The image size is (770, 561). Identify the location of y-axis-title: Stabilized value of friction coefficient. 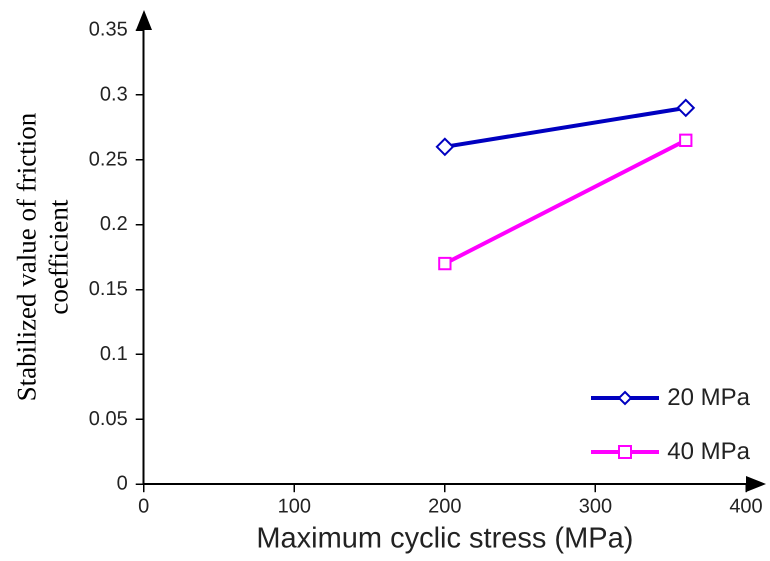
(42, 257).